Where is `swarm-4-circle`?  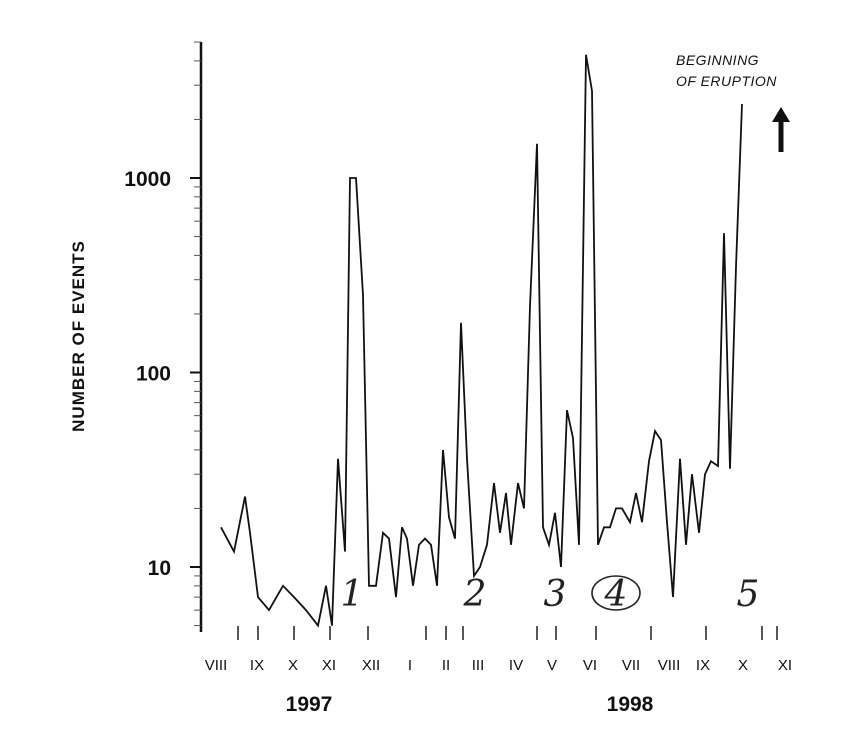 swarm-4-circle is located at coordinates (616, 593).